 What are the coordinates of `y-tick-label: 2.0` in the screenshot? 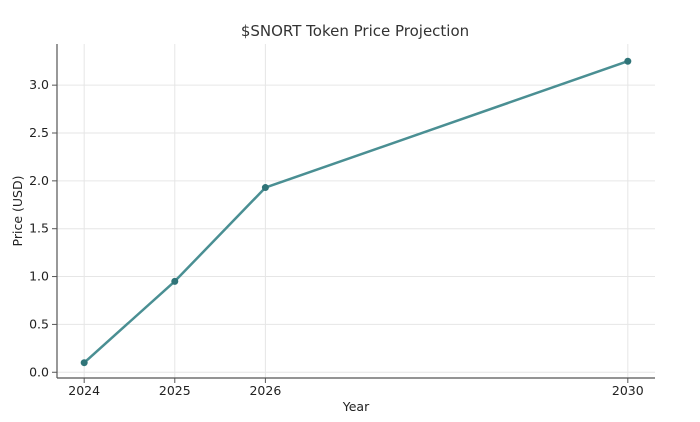 It's located at (39, 180).